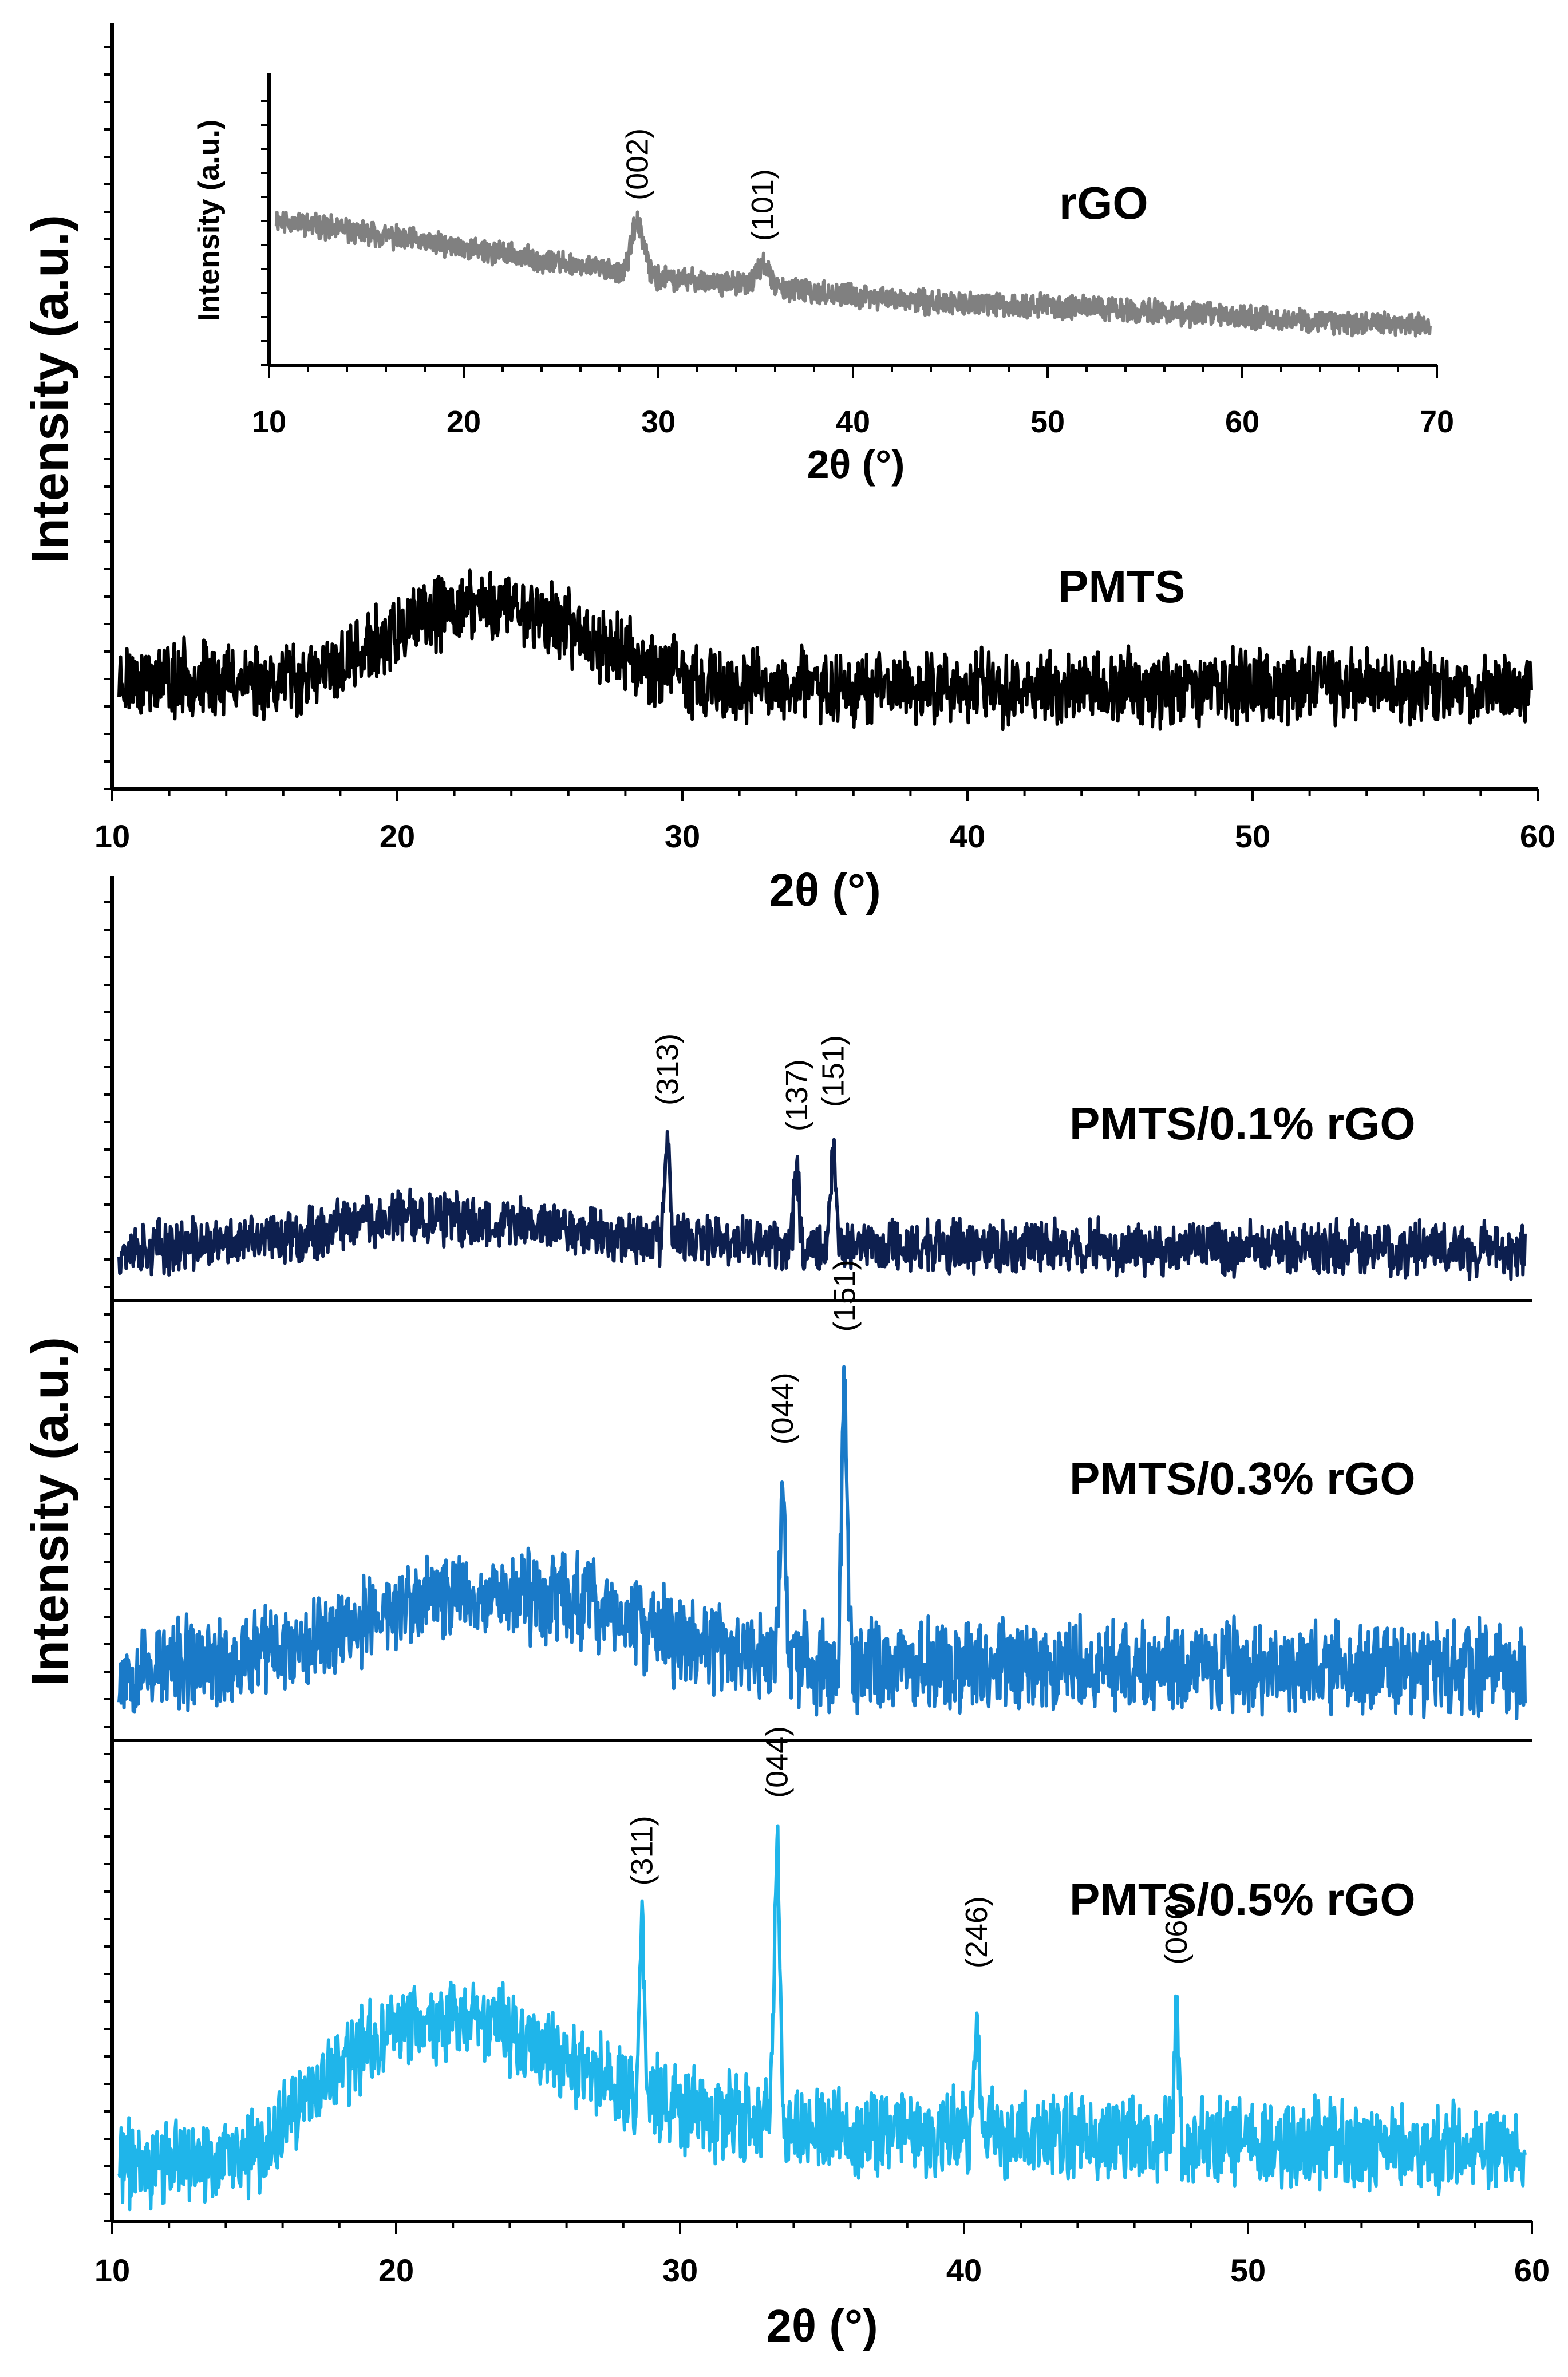 This screenshot has width=1568, height=2377. What do you see at coordinates (822, 2326) in the screenshot?
I see `bottom-panel-x-axis-title: 2θ (°)` at bounding box center [822, 2326].